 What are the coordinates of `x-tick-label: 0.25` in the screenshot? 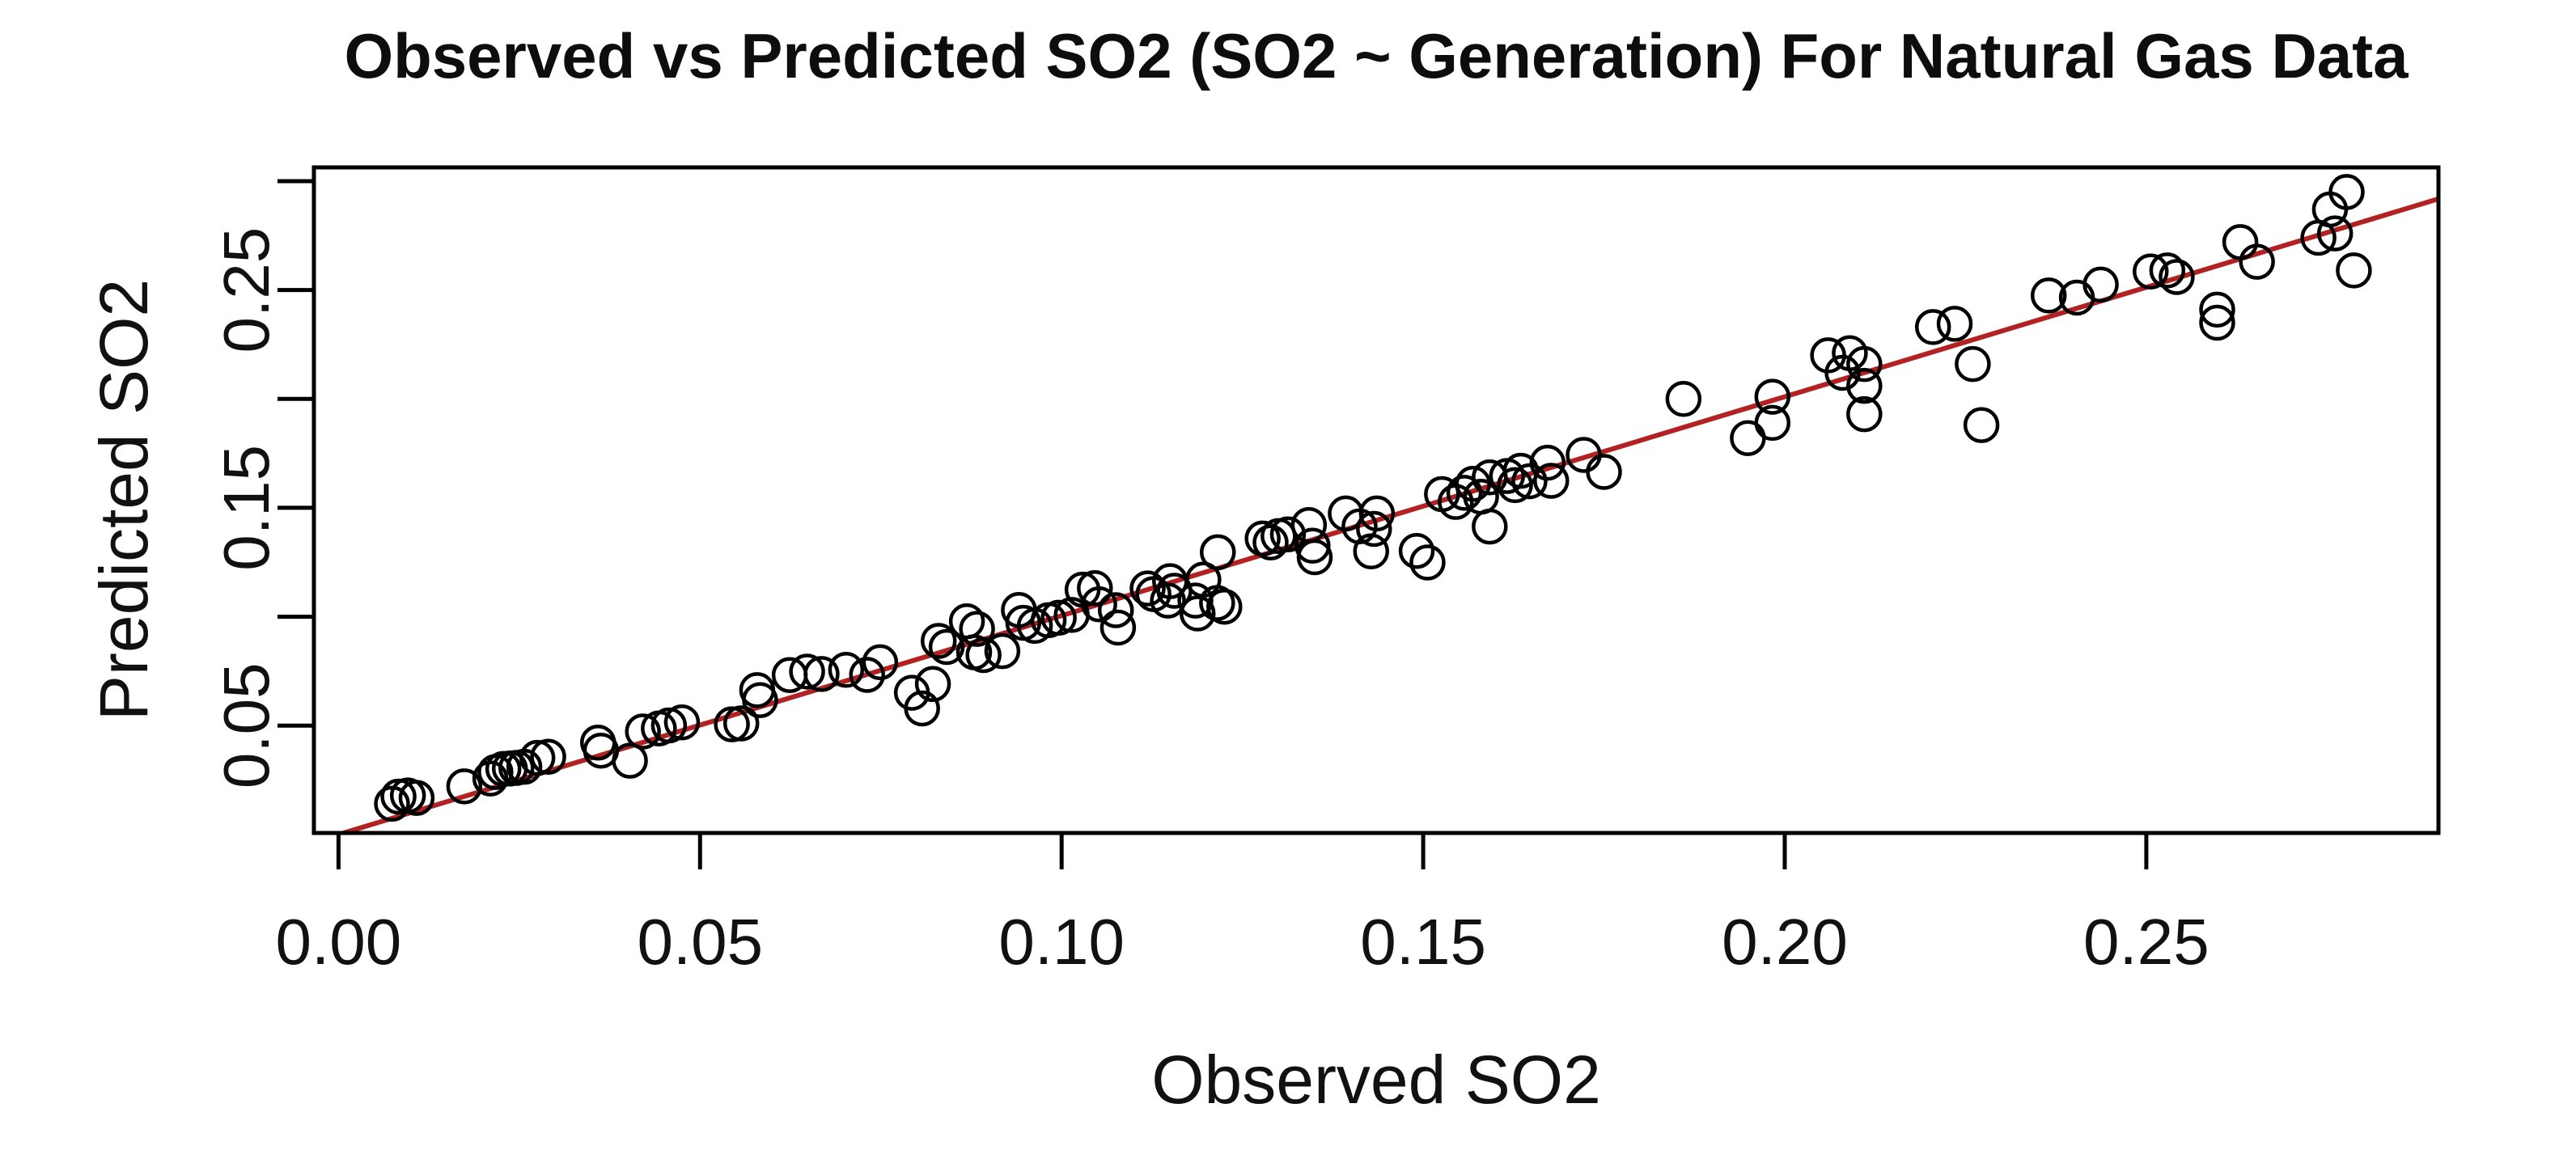 It's located at (2146, 942).